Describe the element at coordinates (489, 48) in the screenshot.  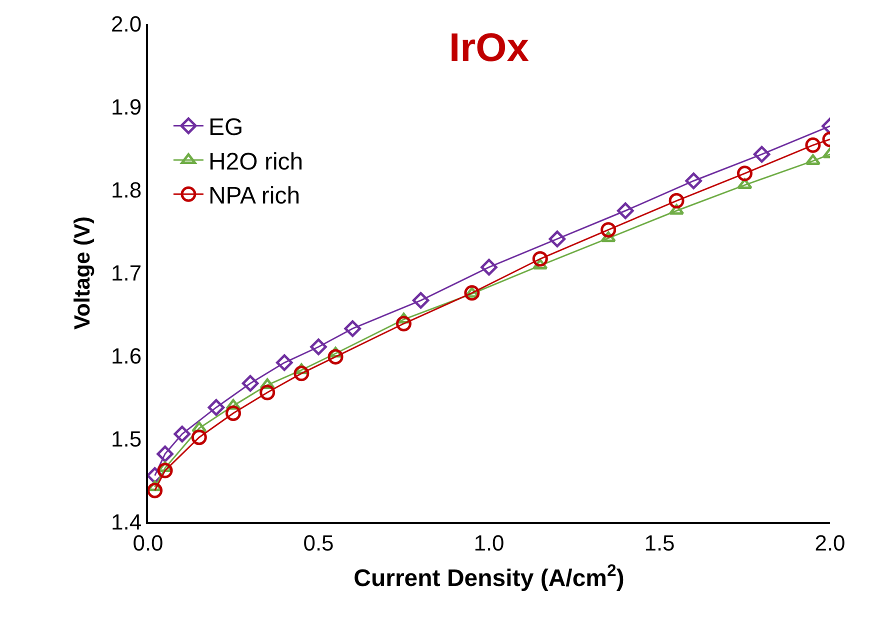
I see `chart-title: IrOx` at that location.